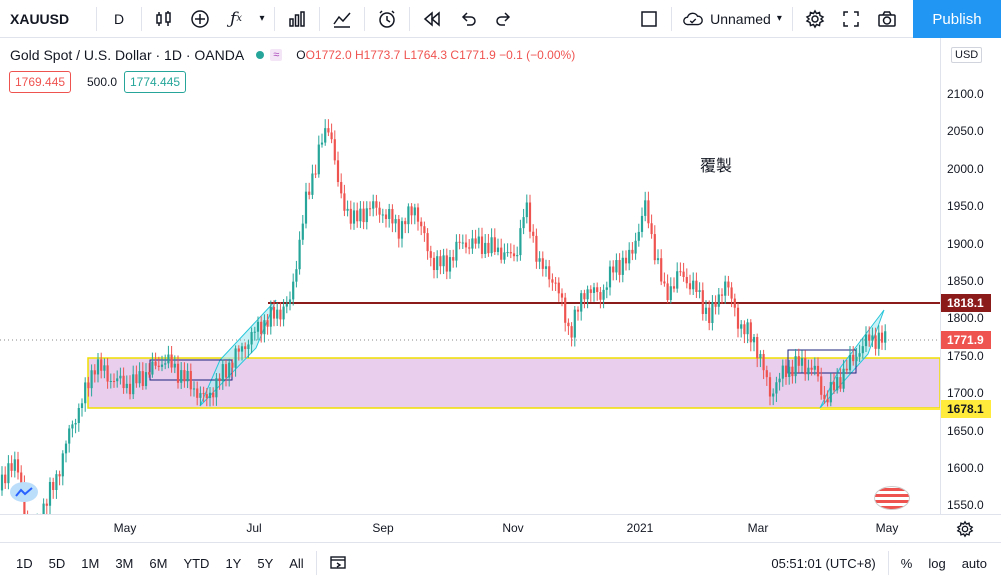 Image resolution: width=1001 pixels, height=583 pixels. I want to click on symbol-search: XAUUSD, so click(40, 18).